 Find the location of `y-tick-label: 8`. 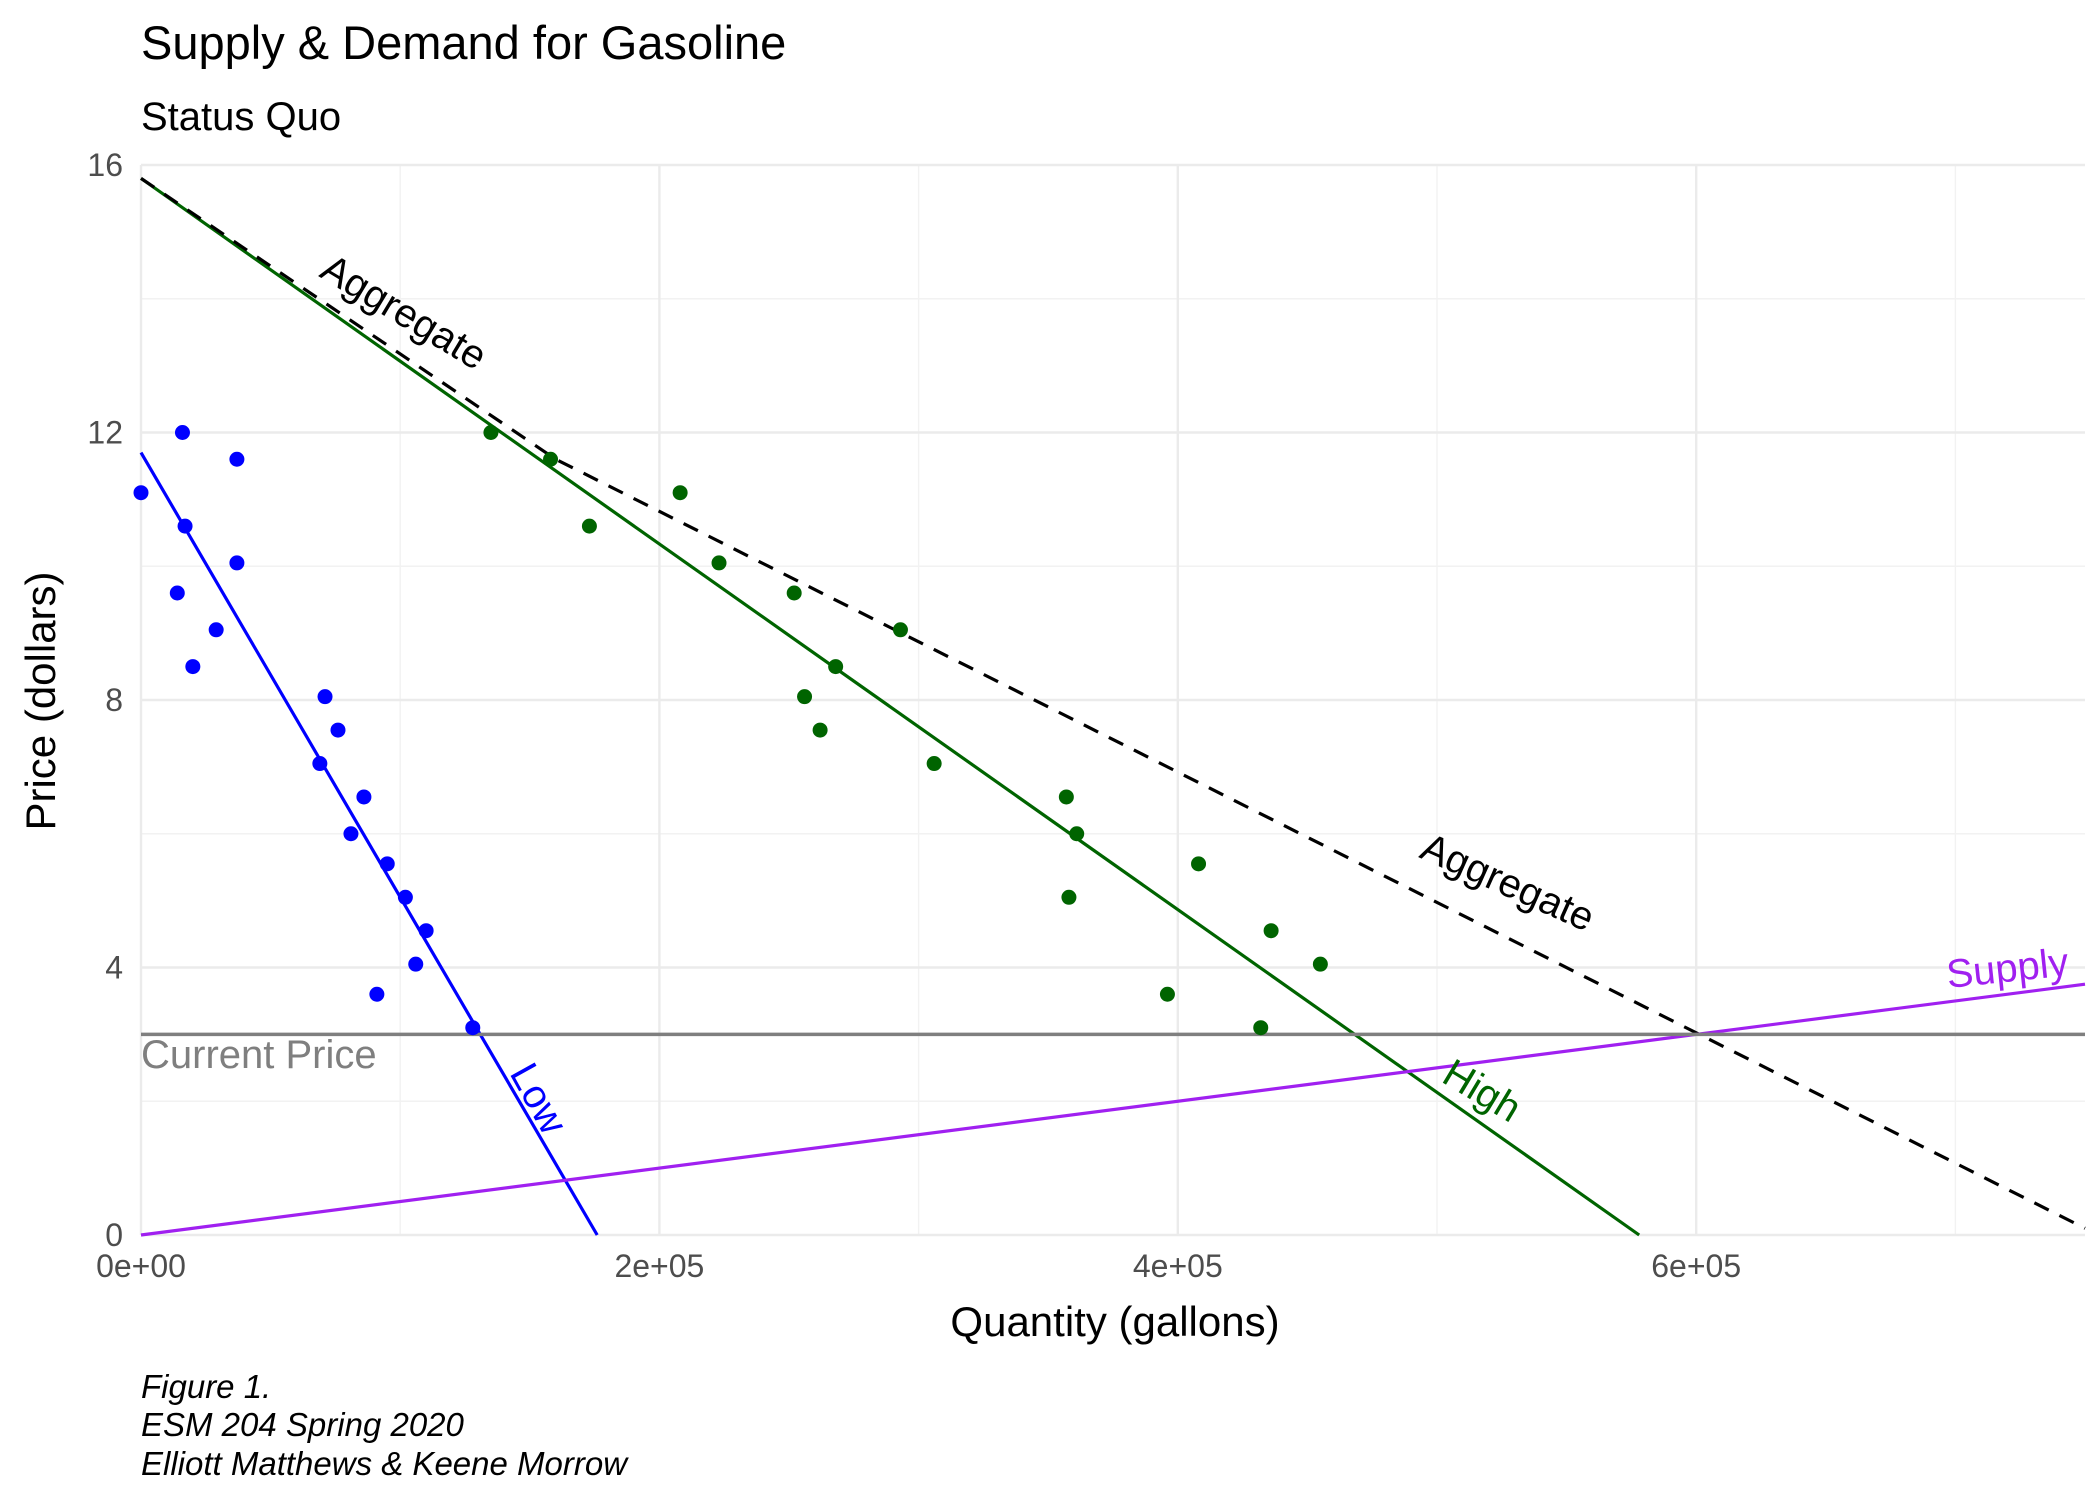

y-tick-label: 8 is located at coordinates (114, 700).